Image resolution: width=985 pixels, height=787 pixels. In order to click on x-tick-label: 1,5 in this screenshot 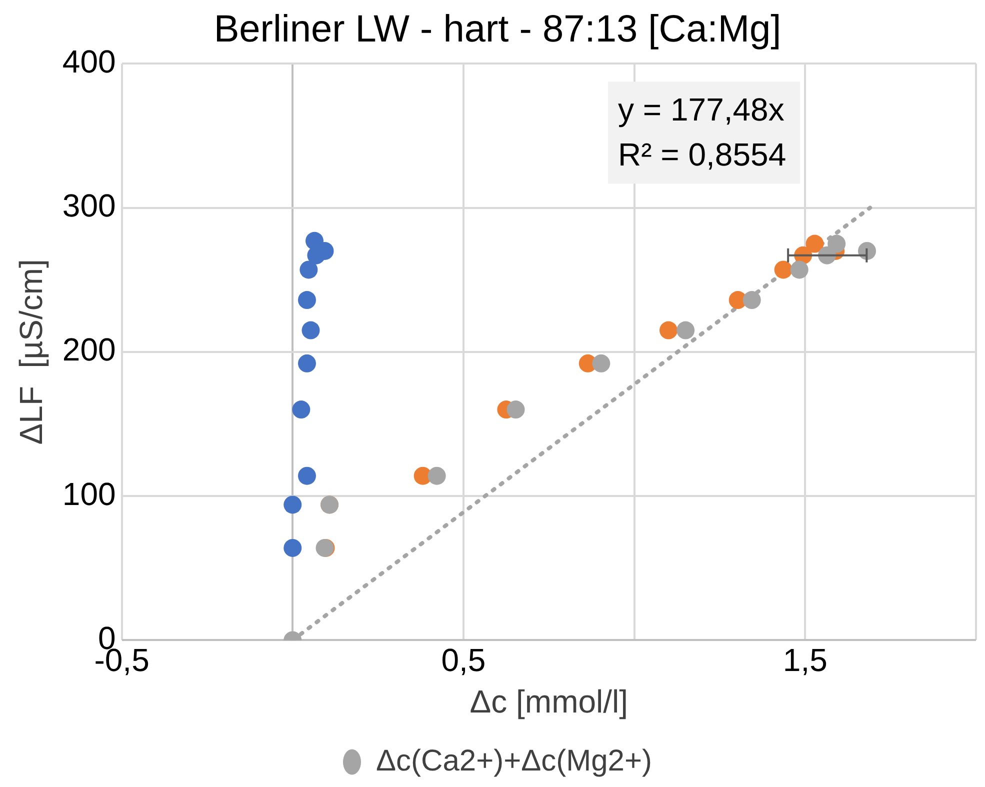, I will do `click(805, 660)`.